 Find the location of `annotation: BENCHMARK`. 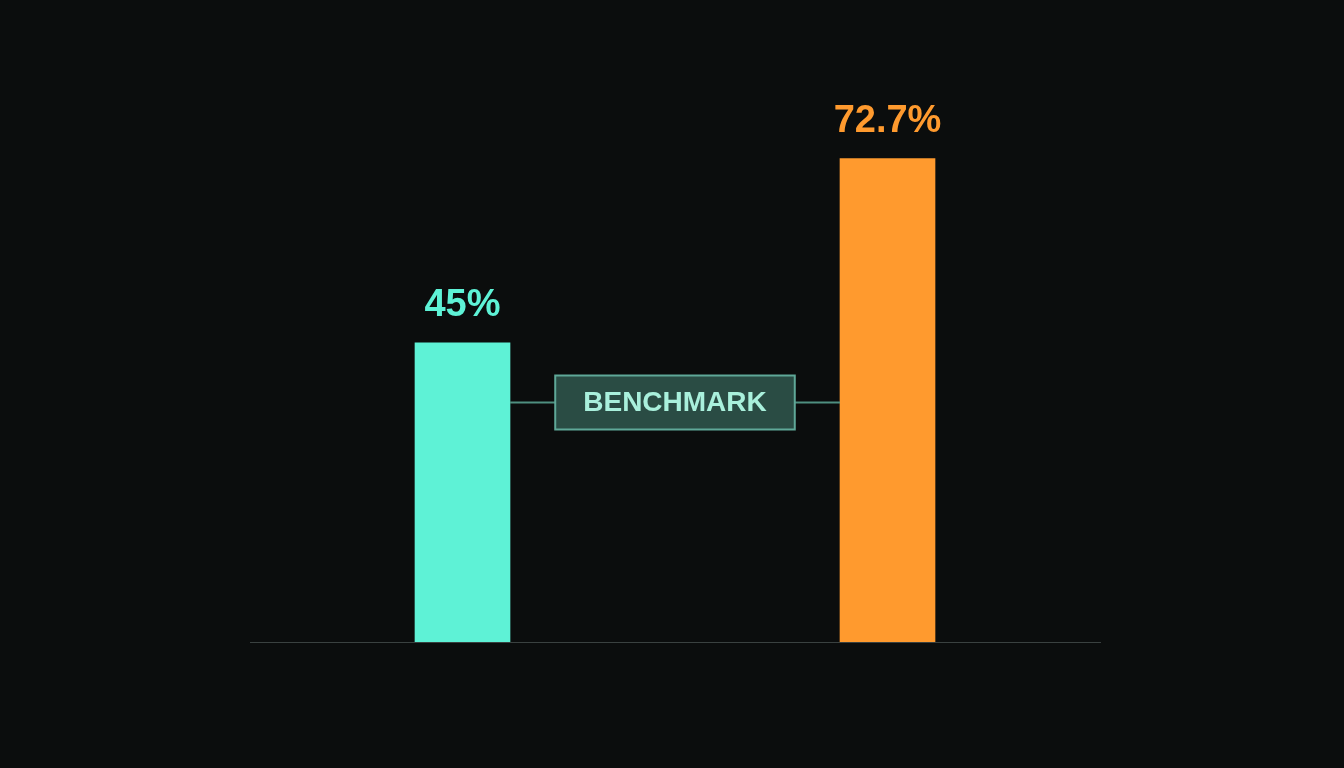

annotation: BENCHMARK is located at coordinates (675, 402).